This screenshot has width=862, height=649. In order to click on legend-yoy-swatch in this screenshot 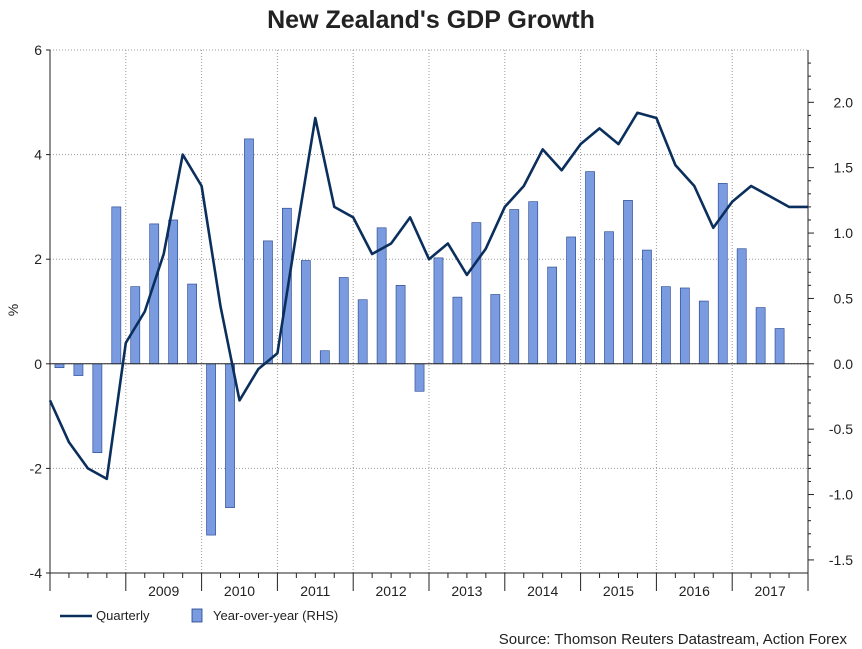, I will do `click(197, 615)`.